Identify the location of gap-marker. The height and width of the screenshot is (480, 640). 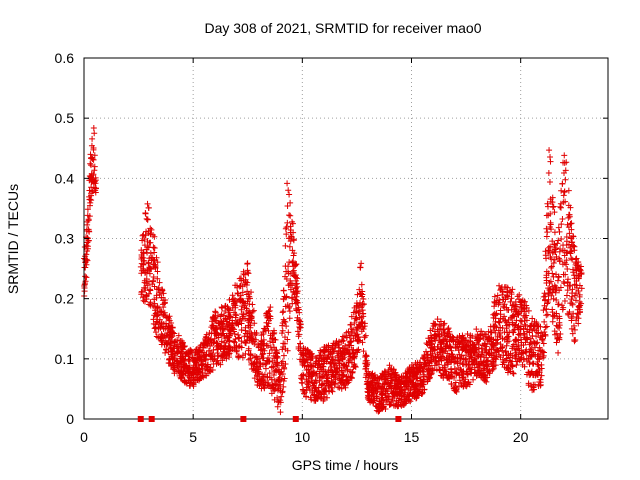
(398, 419).